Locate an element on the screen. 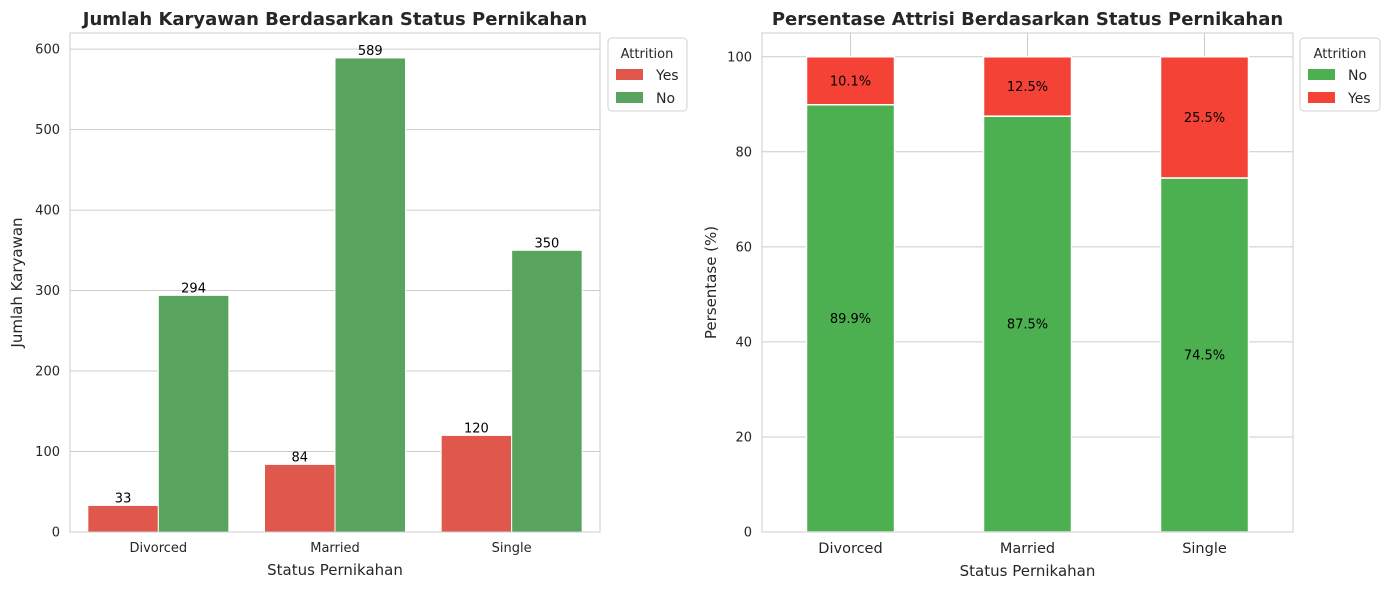 This screenshot has width=1390, height=590. y-tick-label: 40 is located at coordinates (743, 342).